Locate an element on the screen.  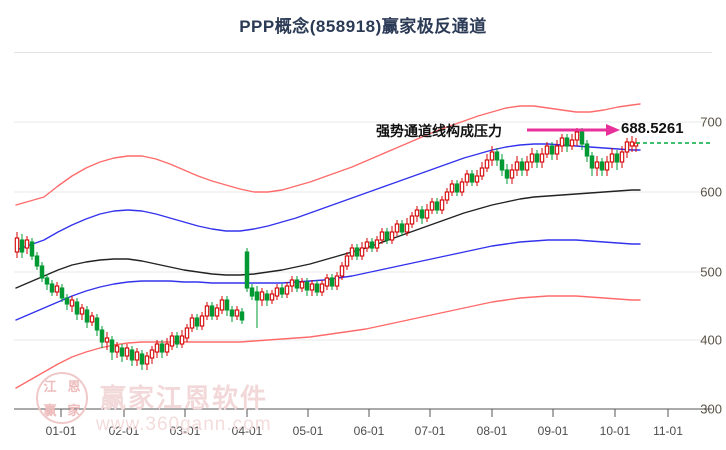
x-axis-tick-10-01: 10-01 is located at coordinates (615, 431).